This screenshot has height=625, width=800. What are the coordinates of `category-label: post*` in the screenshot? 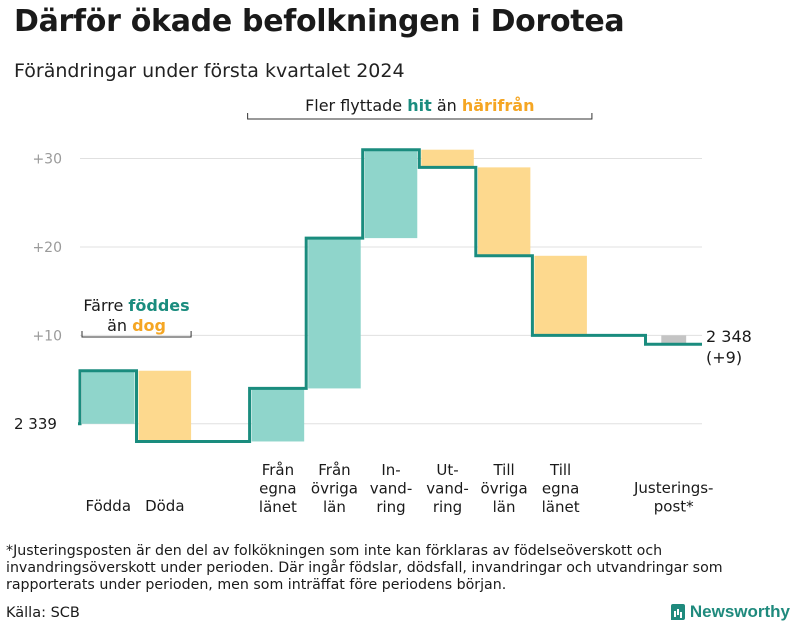 It's located at (674, 507).